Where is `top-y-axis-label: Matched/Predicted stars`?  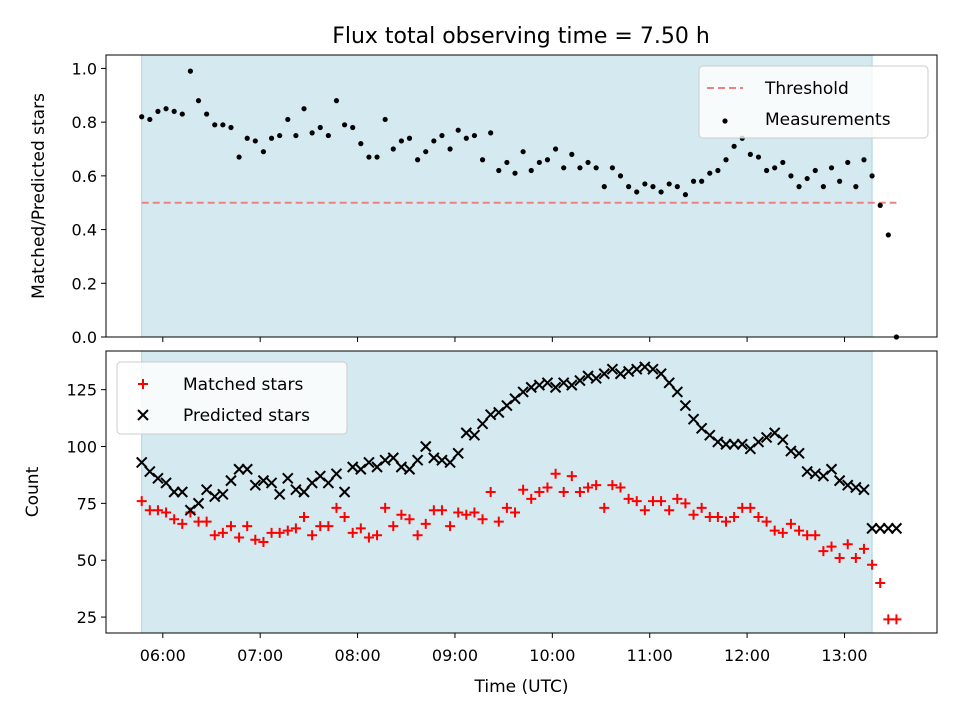 top-y-axis-label: Matched/Predicted stars is located at coordinates (39, 196).